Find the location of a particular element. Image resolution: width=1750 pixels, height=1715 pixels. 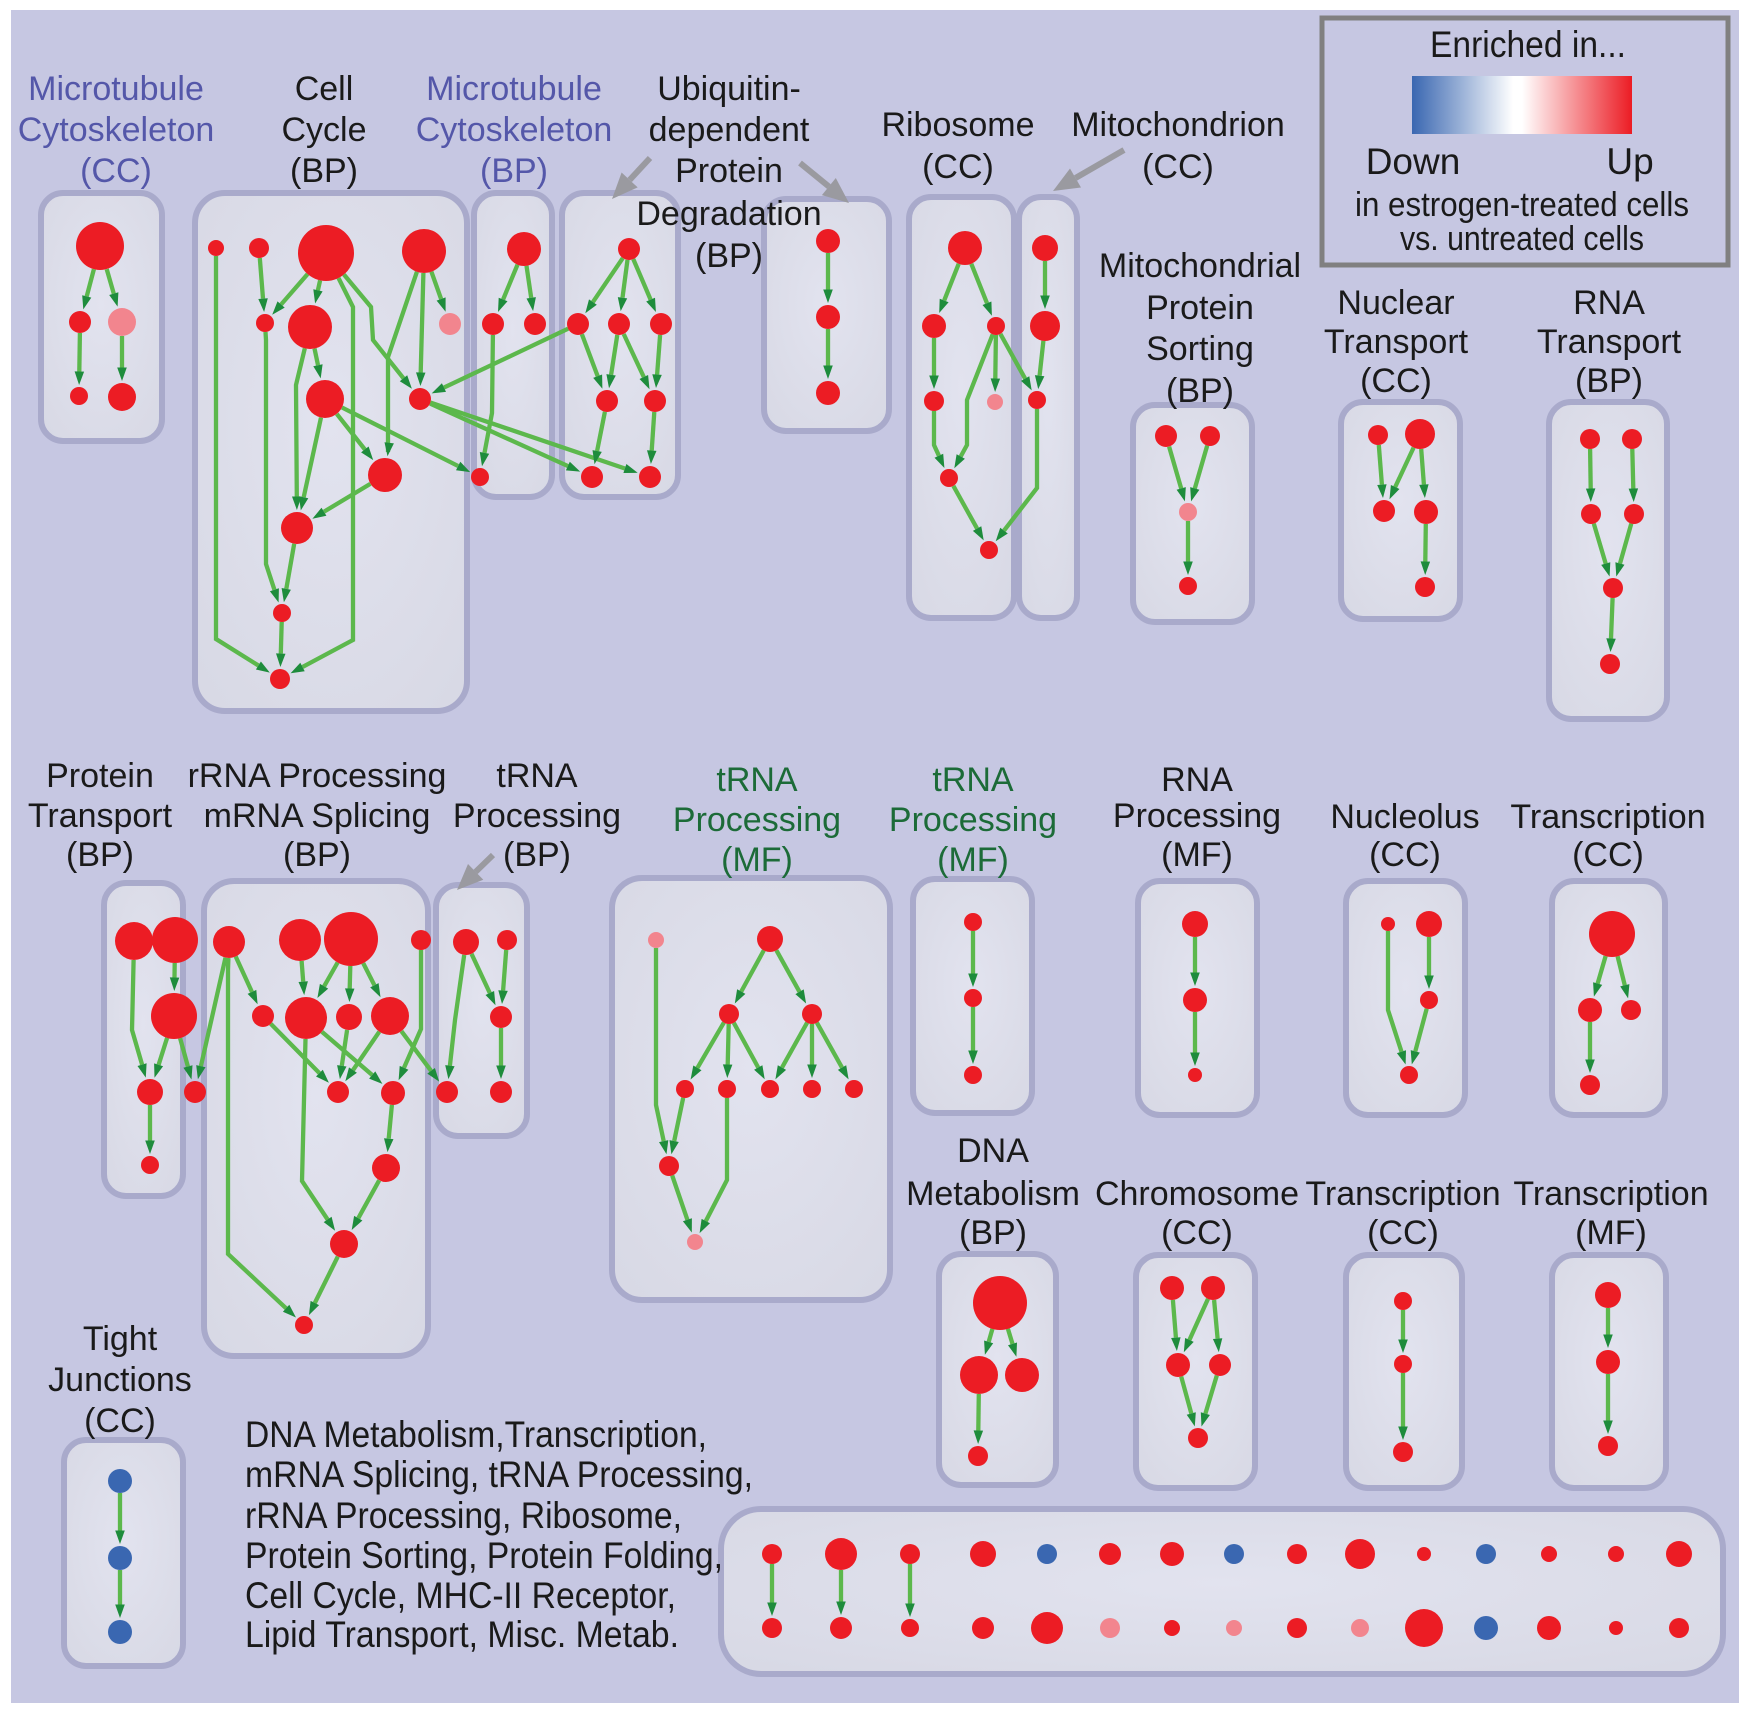

svg-text: dependent is located at coordinates (729, 130).